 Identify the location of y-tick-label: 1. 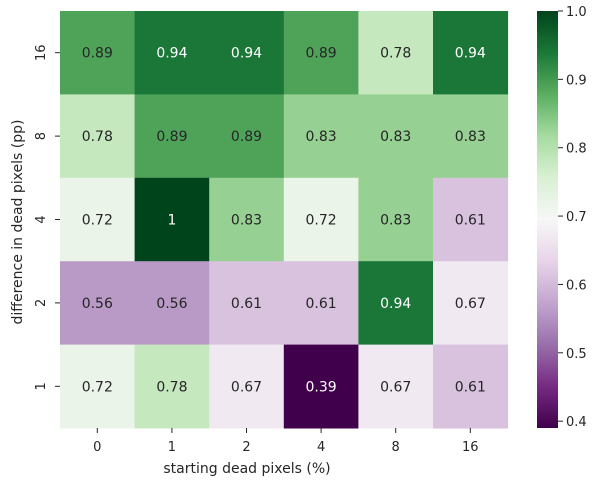
(41, 386).